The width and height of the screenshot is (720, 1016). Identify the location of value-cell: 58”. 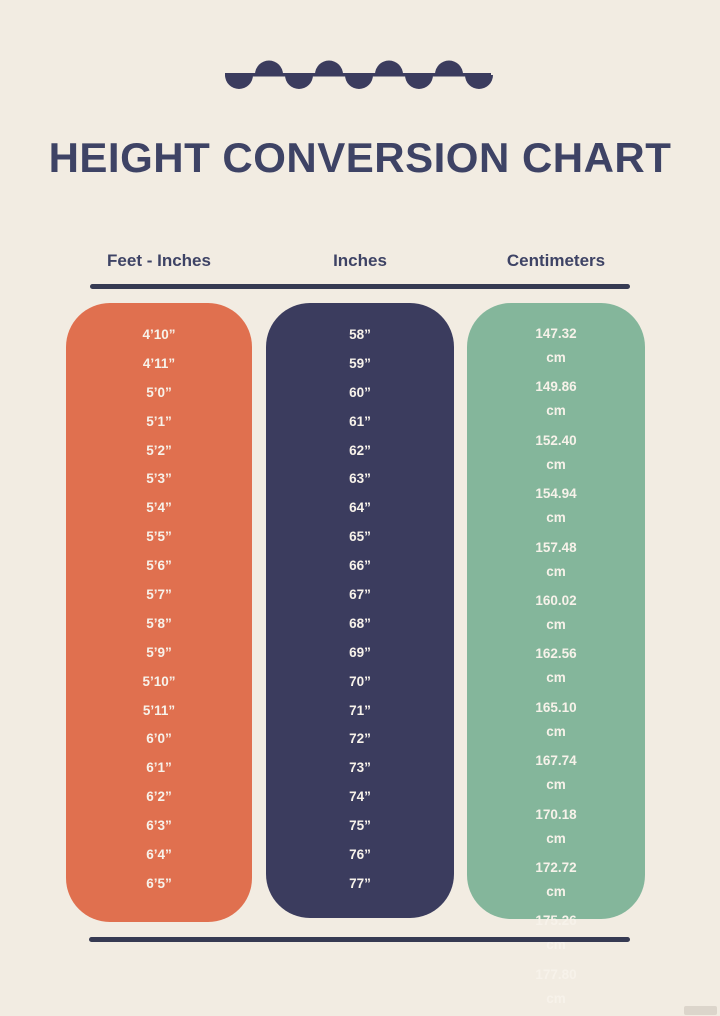
(360, 334).